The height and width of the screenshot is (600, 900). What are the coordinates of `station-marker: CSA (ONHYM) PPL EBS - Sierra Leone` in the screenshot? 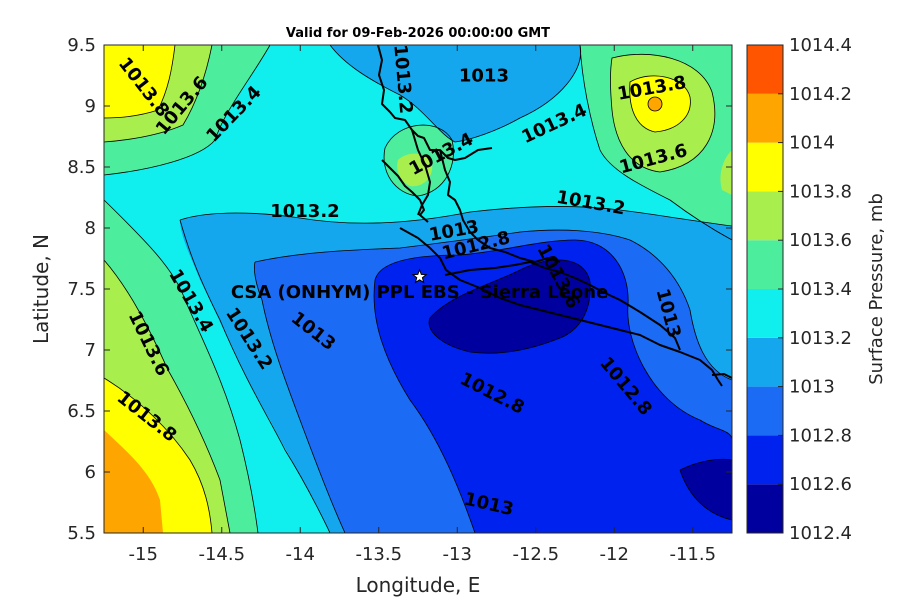 It's located at (419, 285).